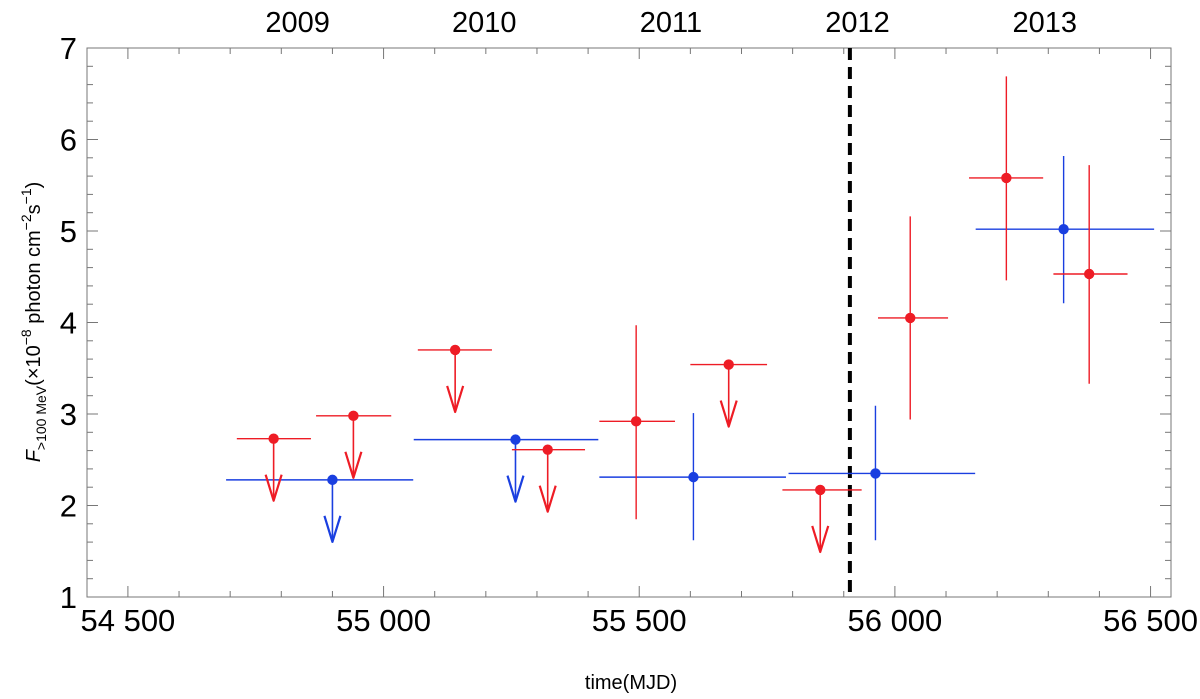 This screenshot has height=699, width=1200. What do you see at coordinates (68, 140) in the screenshot?
I see `y-tick-label: 6` at bounding box center [68, 140].